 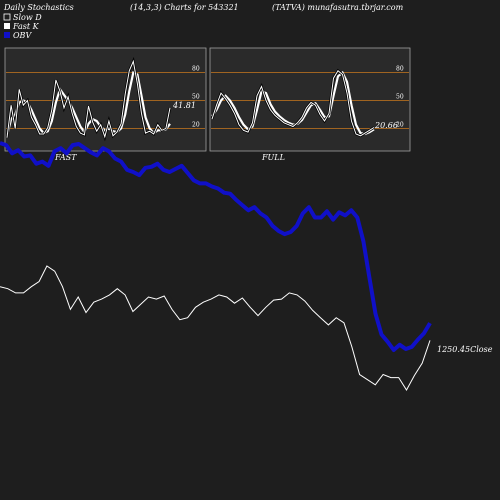 What do you see at coordinates (196, 124) in the screenshot?
I see `fast-tick-label-20: 20` at bounding box center [196, 124].